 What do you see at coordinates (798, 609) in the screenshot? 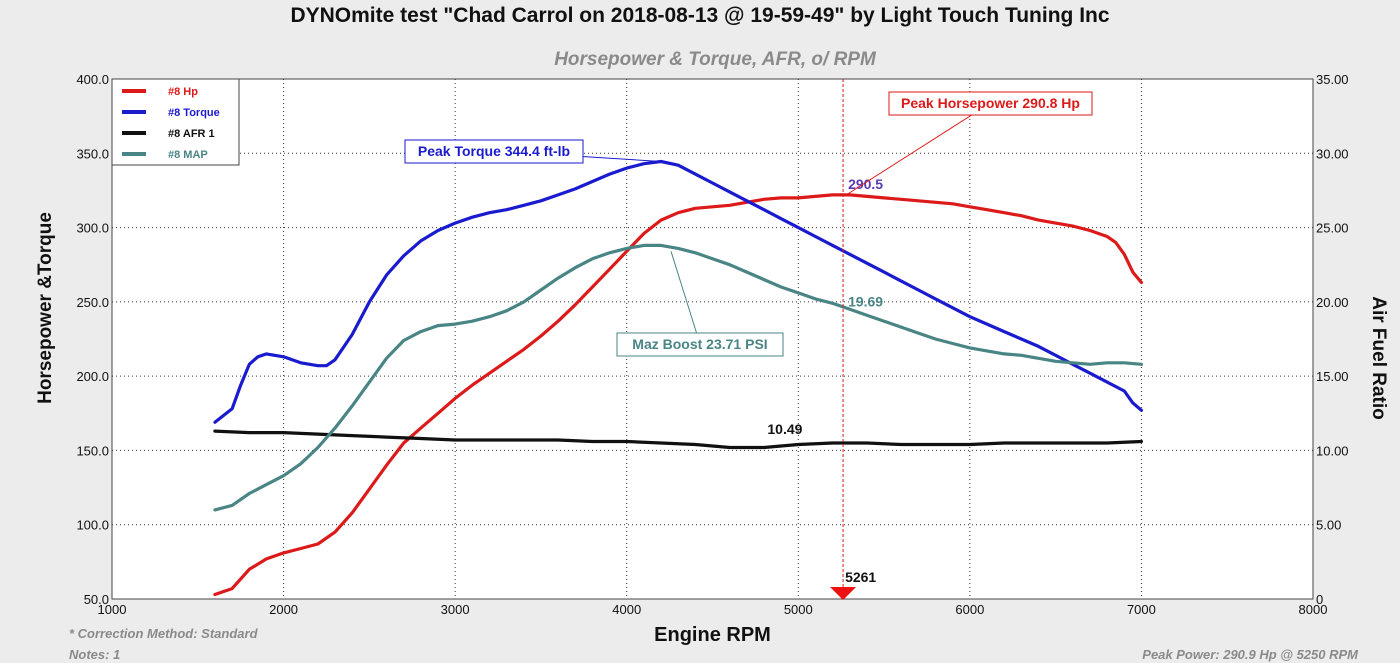
I see `x-tick-label: 5000` at bounding box center [798, 609].